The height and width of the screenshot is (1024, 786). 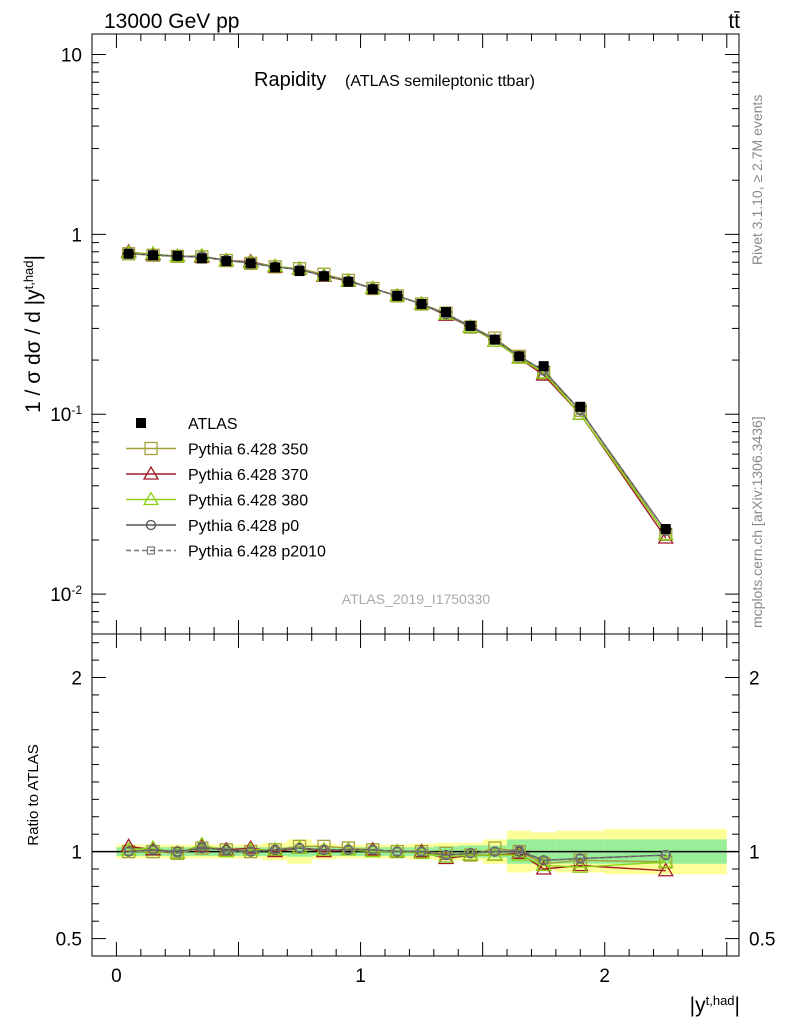 I want to click on header-right: tt̄, so click(x=734, y=21).